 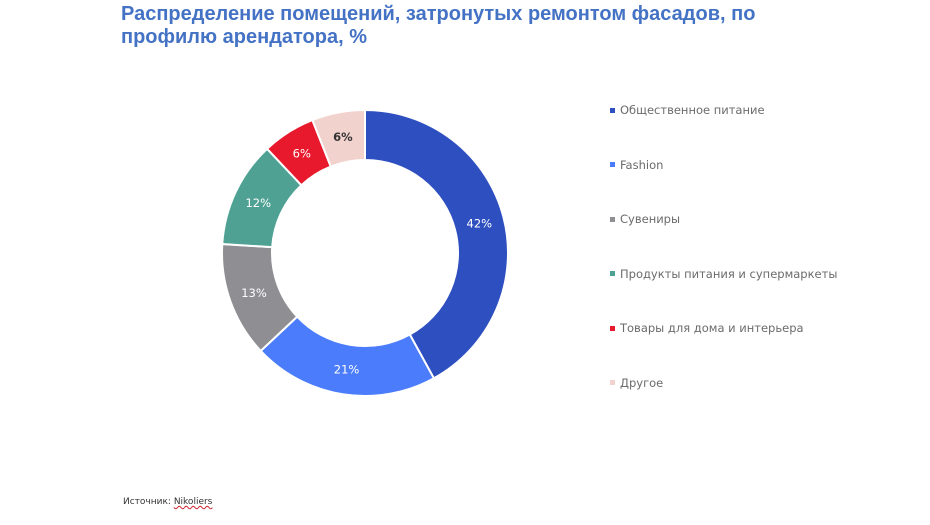 I want to click on source-note: Источник: Nikoliers, so click(x=167, y=502).